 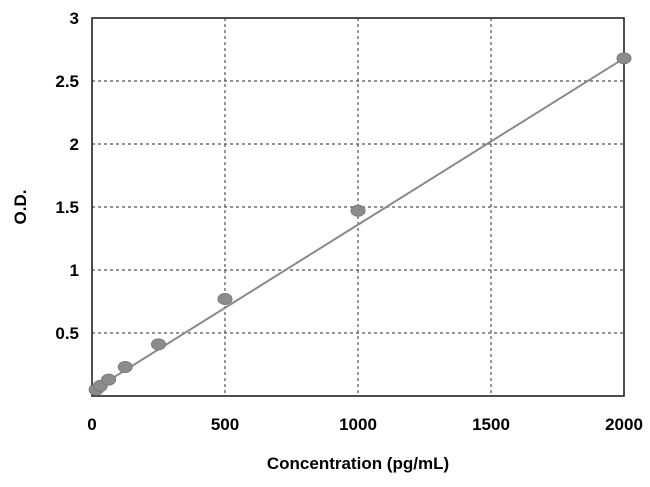 What do you see at coordinates (67, 333) in the screenshot?
I see `y-tick-label: 0.5` at bounding box center [67, 333].